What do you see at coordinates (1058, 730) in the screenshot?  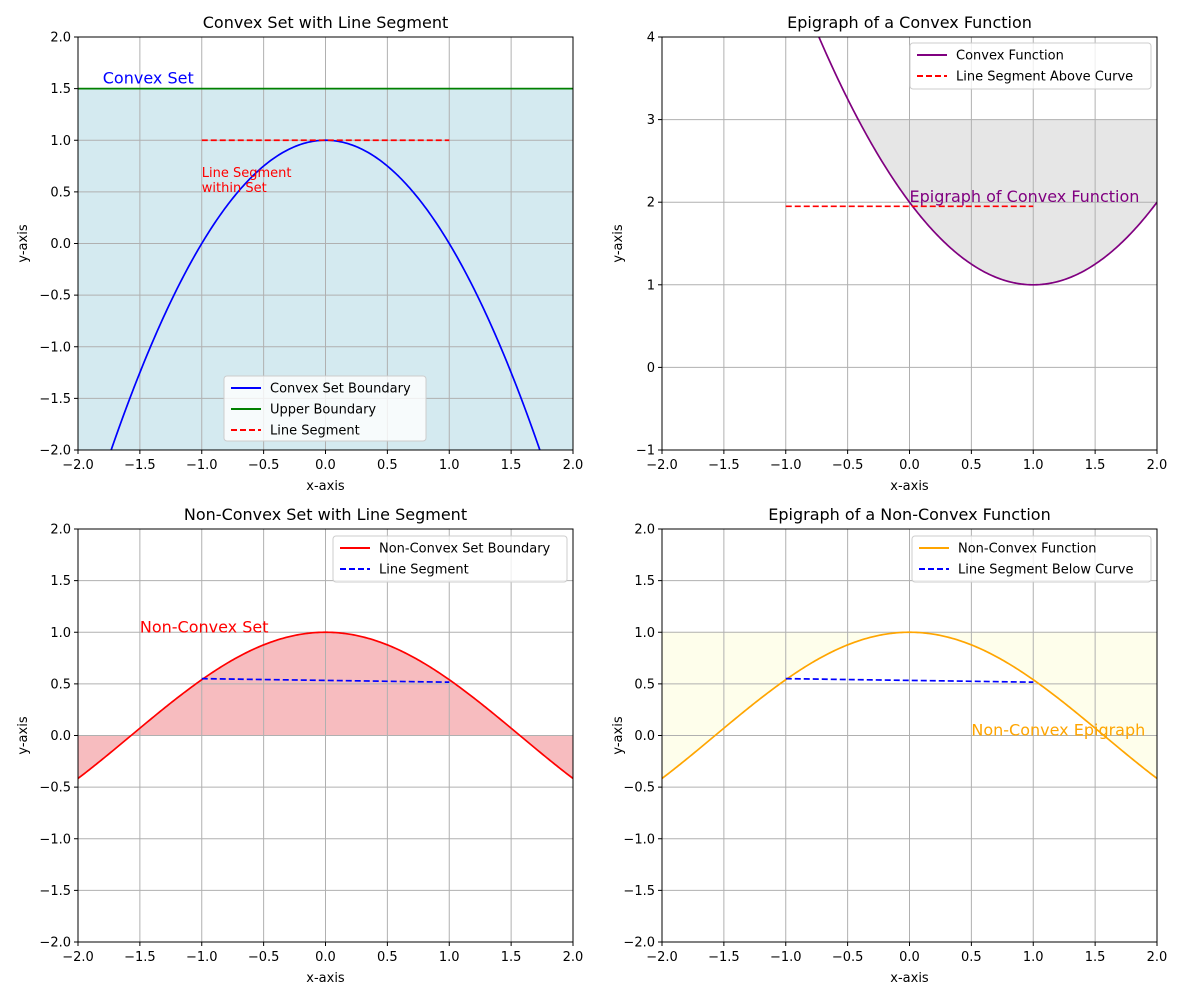 I see `annotation-1: Non-Convex Epigraph` at bounding box center [1058, 730].